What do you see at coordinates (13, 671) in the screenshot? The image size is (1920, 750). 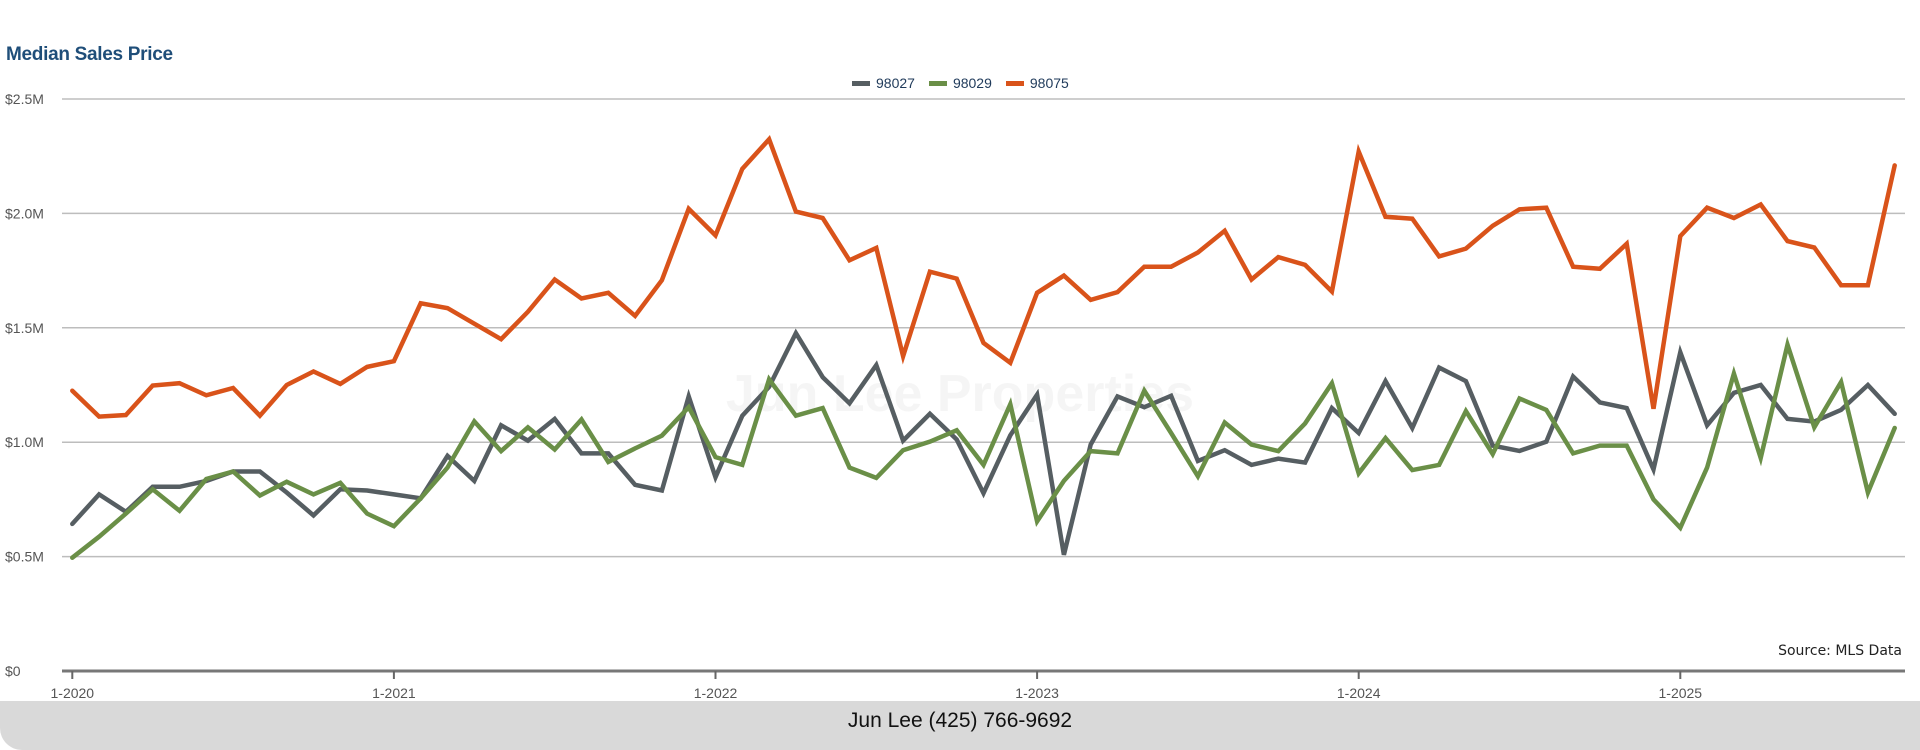 I see `y-tick-label: $0` at bounding box center [13, 671].